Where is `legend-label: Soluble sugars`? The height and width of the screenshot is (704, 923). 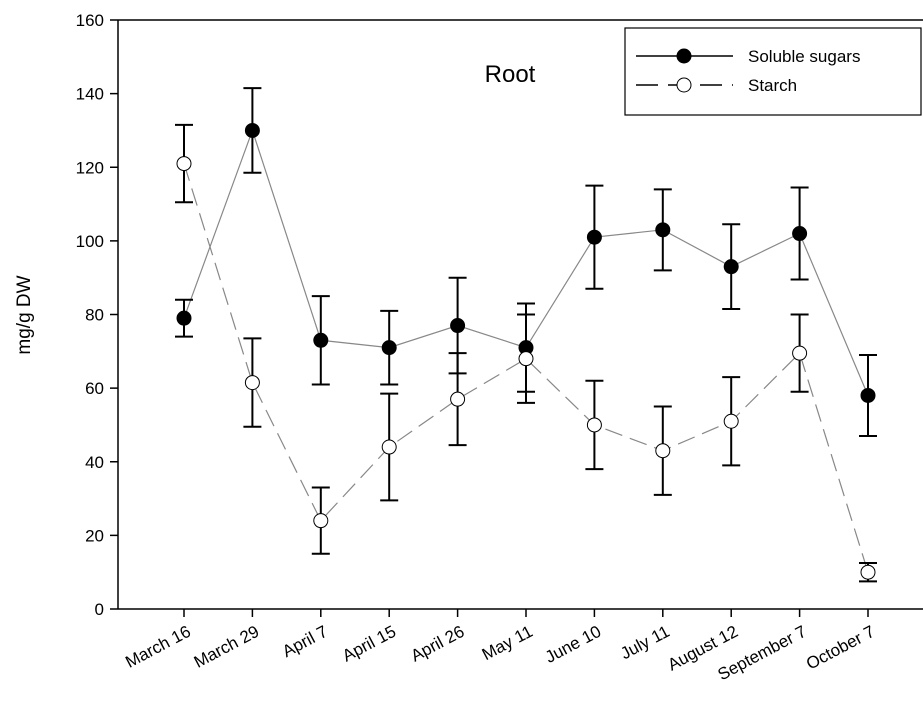 legend-label: Soluble sugars is located at coordinates (804, 56).